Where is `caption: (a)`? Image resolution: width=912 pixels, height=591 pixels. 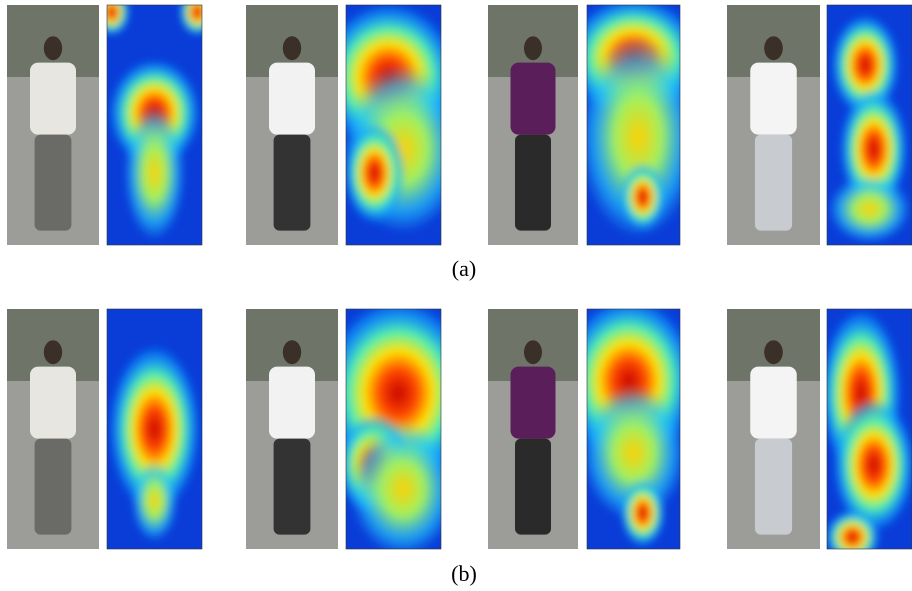
caption: (a) is located at coordinates (464, 268).